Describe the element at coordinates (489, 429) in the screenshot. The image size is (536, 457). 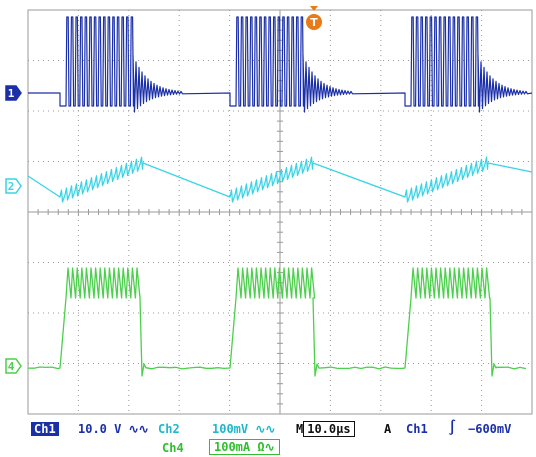
I see `trigger-level: −600mV` at that location.